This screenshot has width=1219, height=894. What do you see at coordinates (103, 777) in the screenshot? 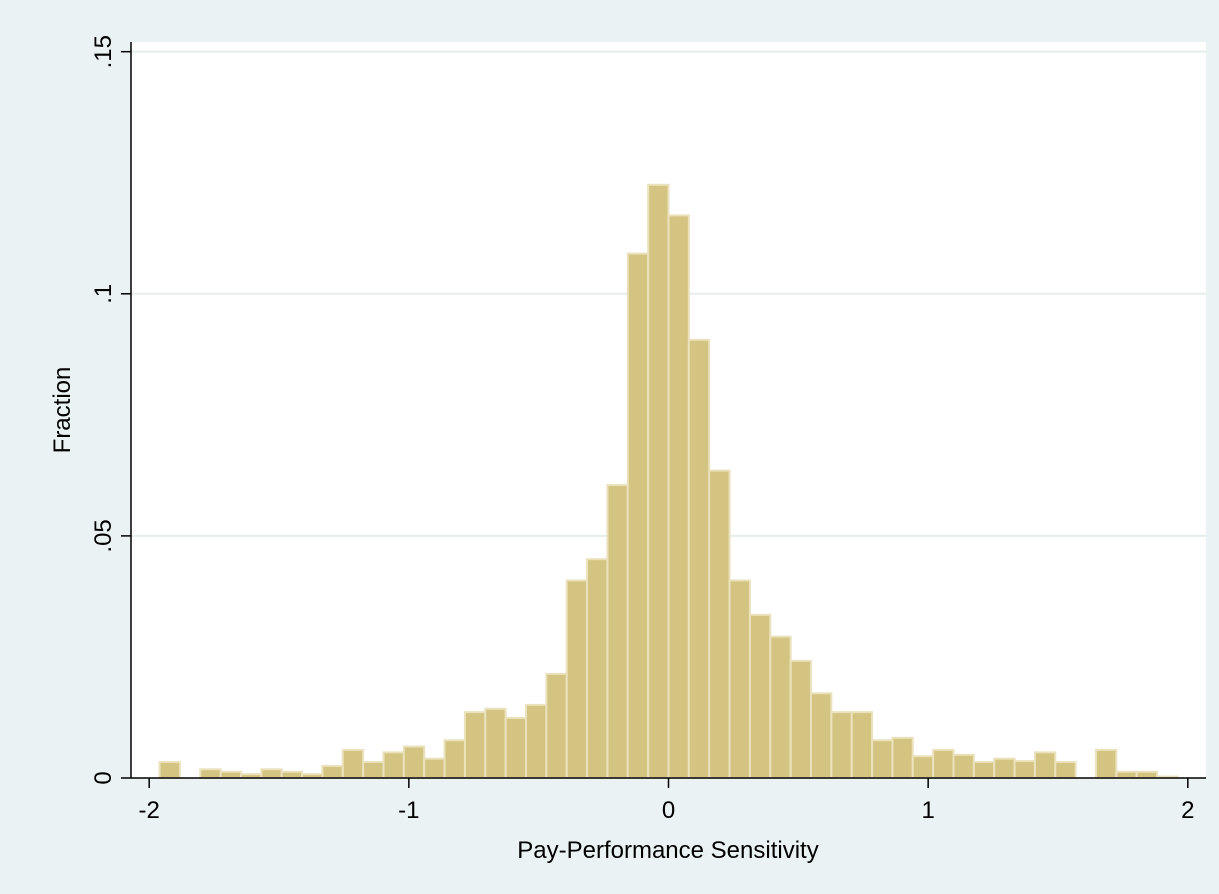
I see `y-tick-label: 0` at bounding box center [103, 777].